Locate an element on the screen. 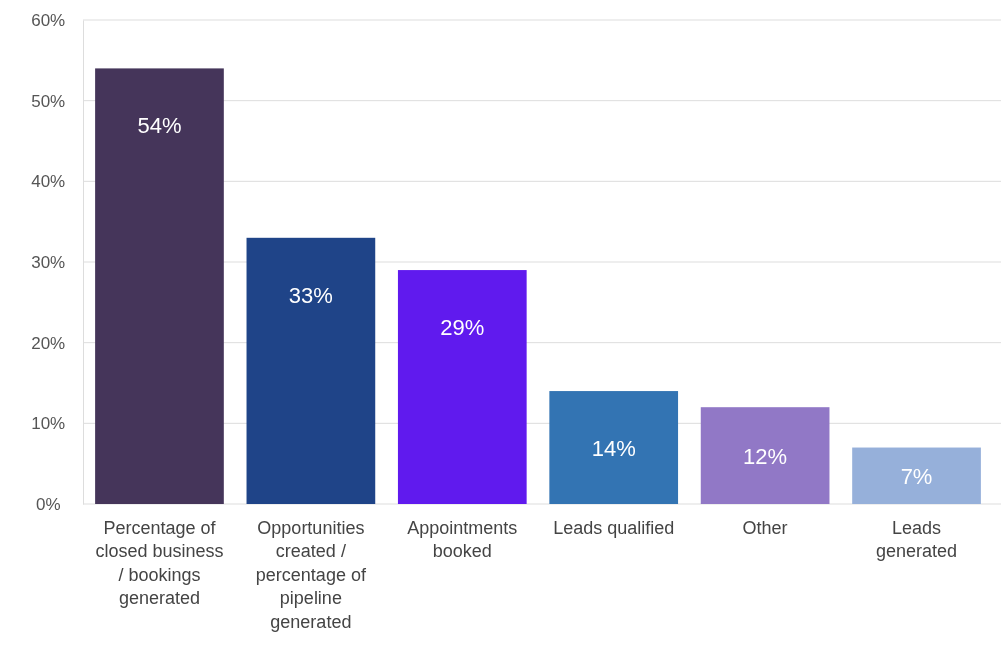  data-label: 54% is located at coordinates (159, 126).